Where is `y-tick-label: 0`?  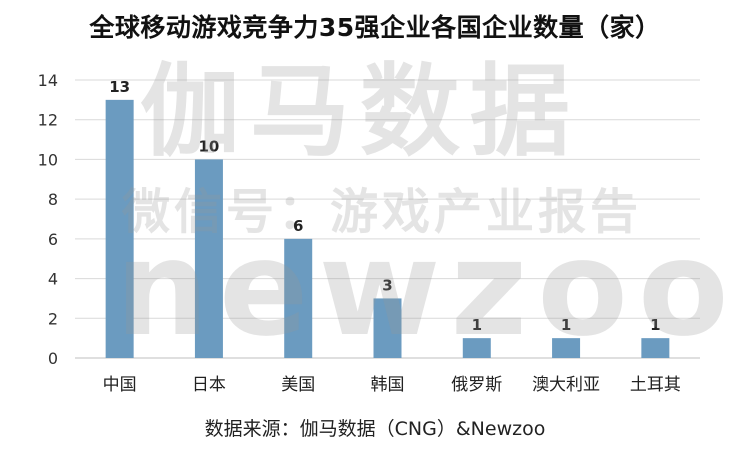 y-tick-label: 0 is located at coordinates (53, 358).